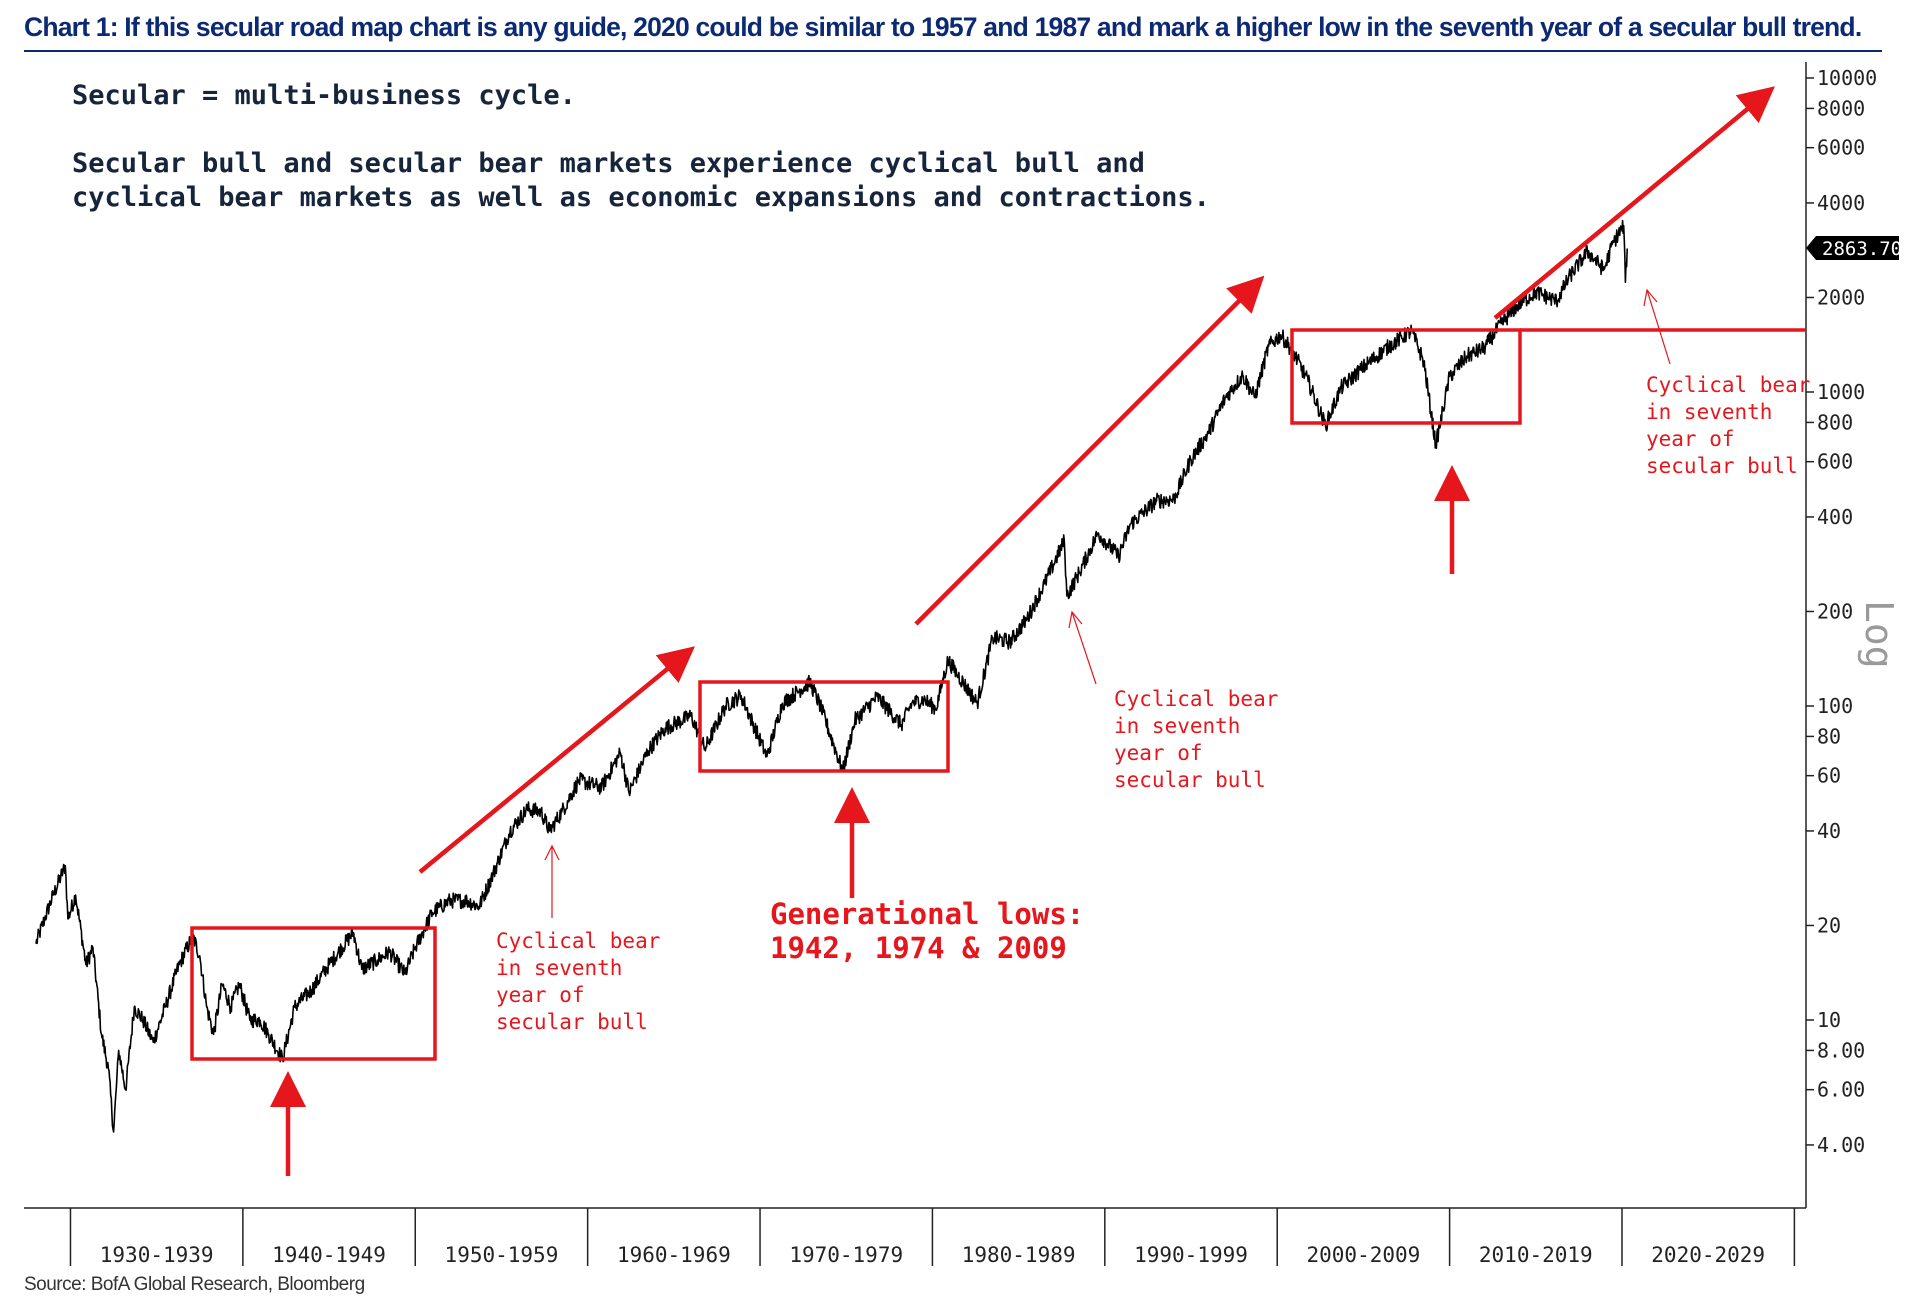  I want to click on cyclical-bear-1957-line1: Cyclical bear, so click(578, 941).